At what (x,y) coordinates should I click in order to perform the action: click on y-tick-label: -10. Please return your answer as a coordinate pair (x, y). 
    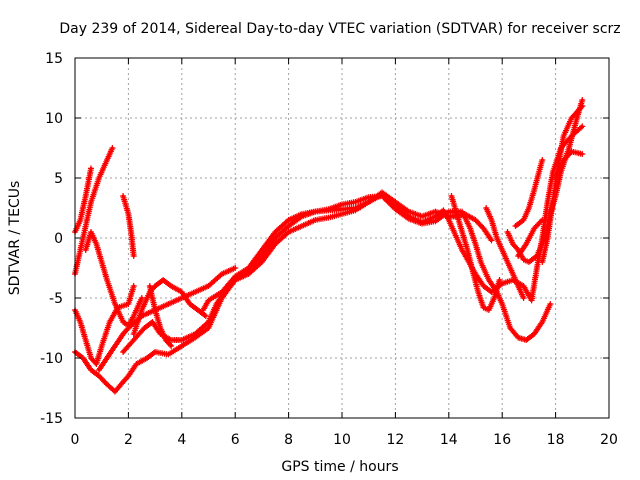
    Looking at the image, I should click on (51, 359).